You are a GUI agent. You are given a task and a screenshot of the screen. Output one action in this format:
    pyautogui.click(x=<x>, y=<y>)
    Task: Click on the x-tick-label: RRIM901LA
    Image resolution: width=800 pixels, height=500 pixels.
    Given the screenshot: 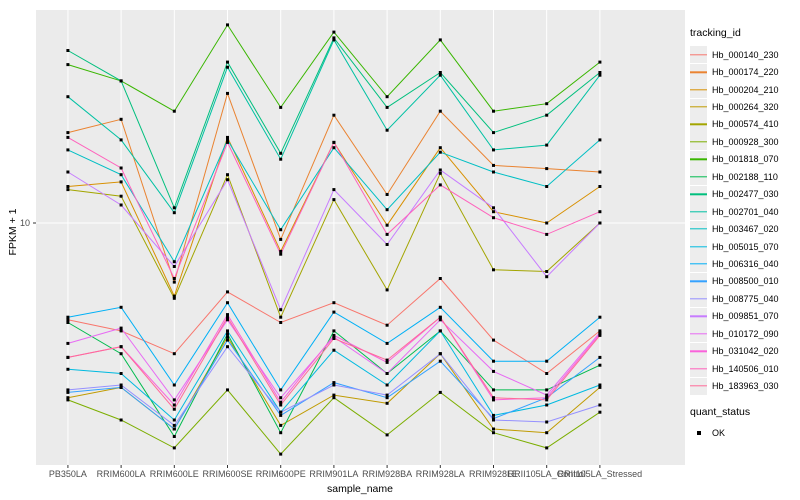 What is the action you would take?
    pyautogui.click(x=334, y=474)
    